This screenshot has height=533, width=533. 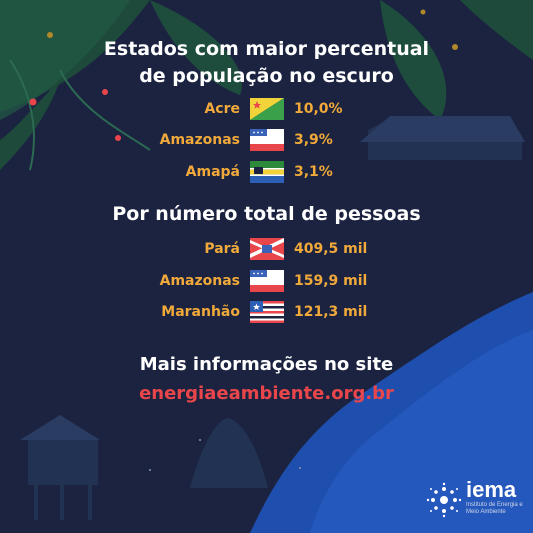 I want to click on acre-flag-icon, so click(x=267, y=109).